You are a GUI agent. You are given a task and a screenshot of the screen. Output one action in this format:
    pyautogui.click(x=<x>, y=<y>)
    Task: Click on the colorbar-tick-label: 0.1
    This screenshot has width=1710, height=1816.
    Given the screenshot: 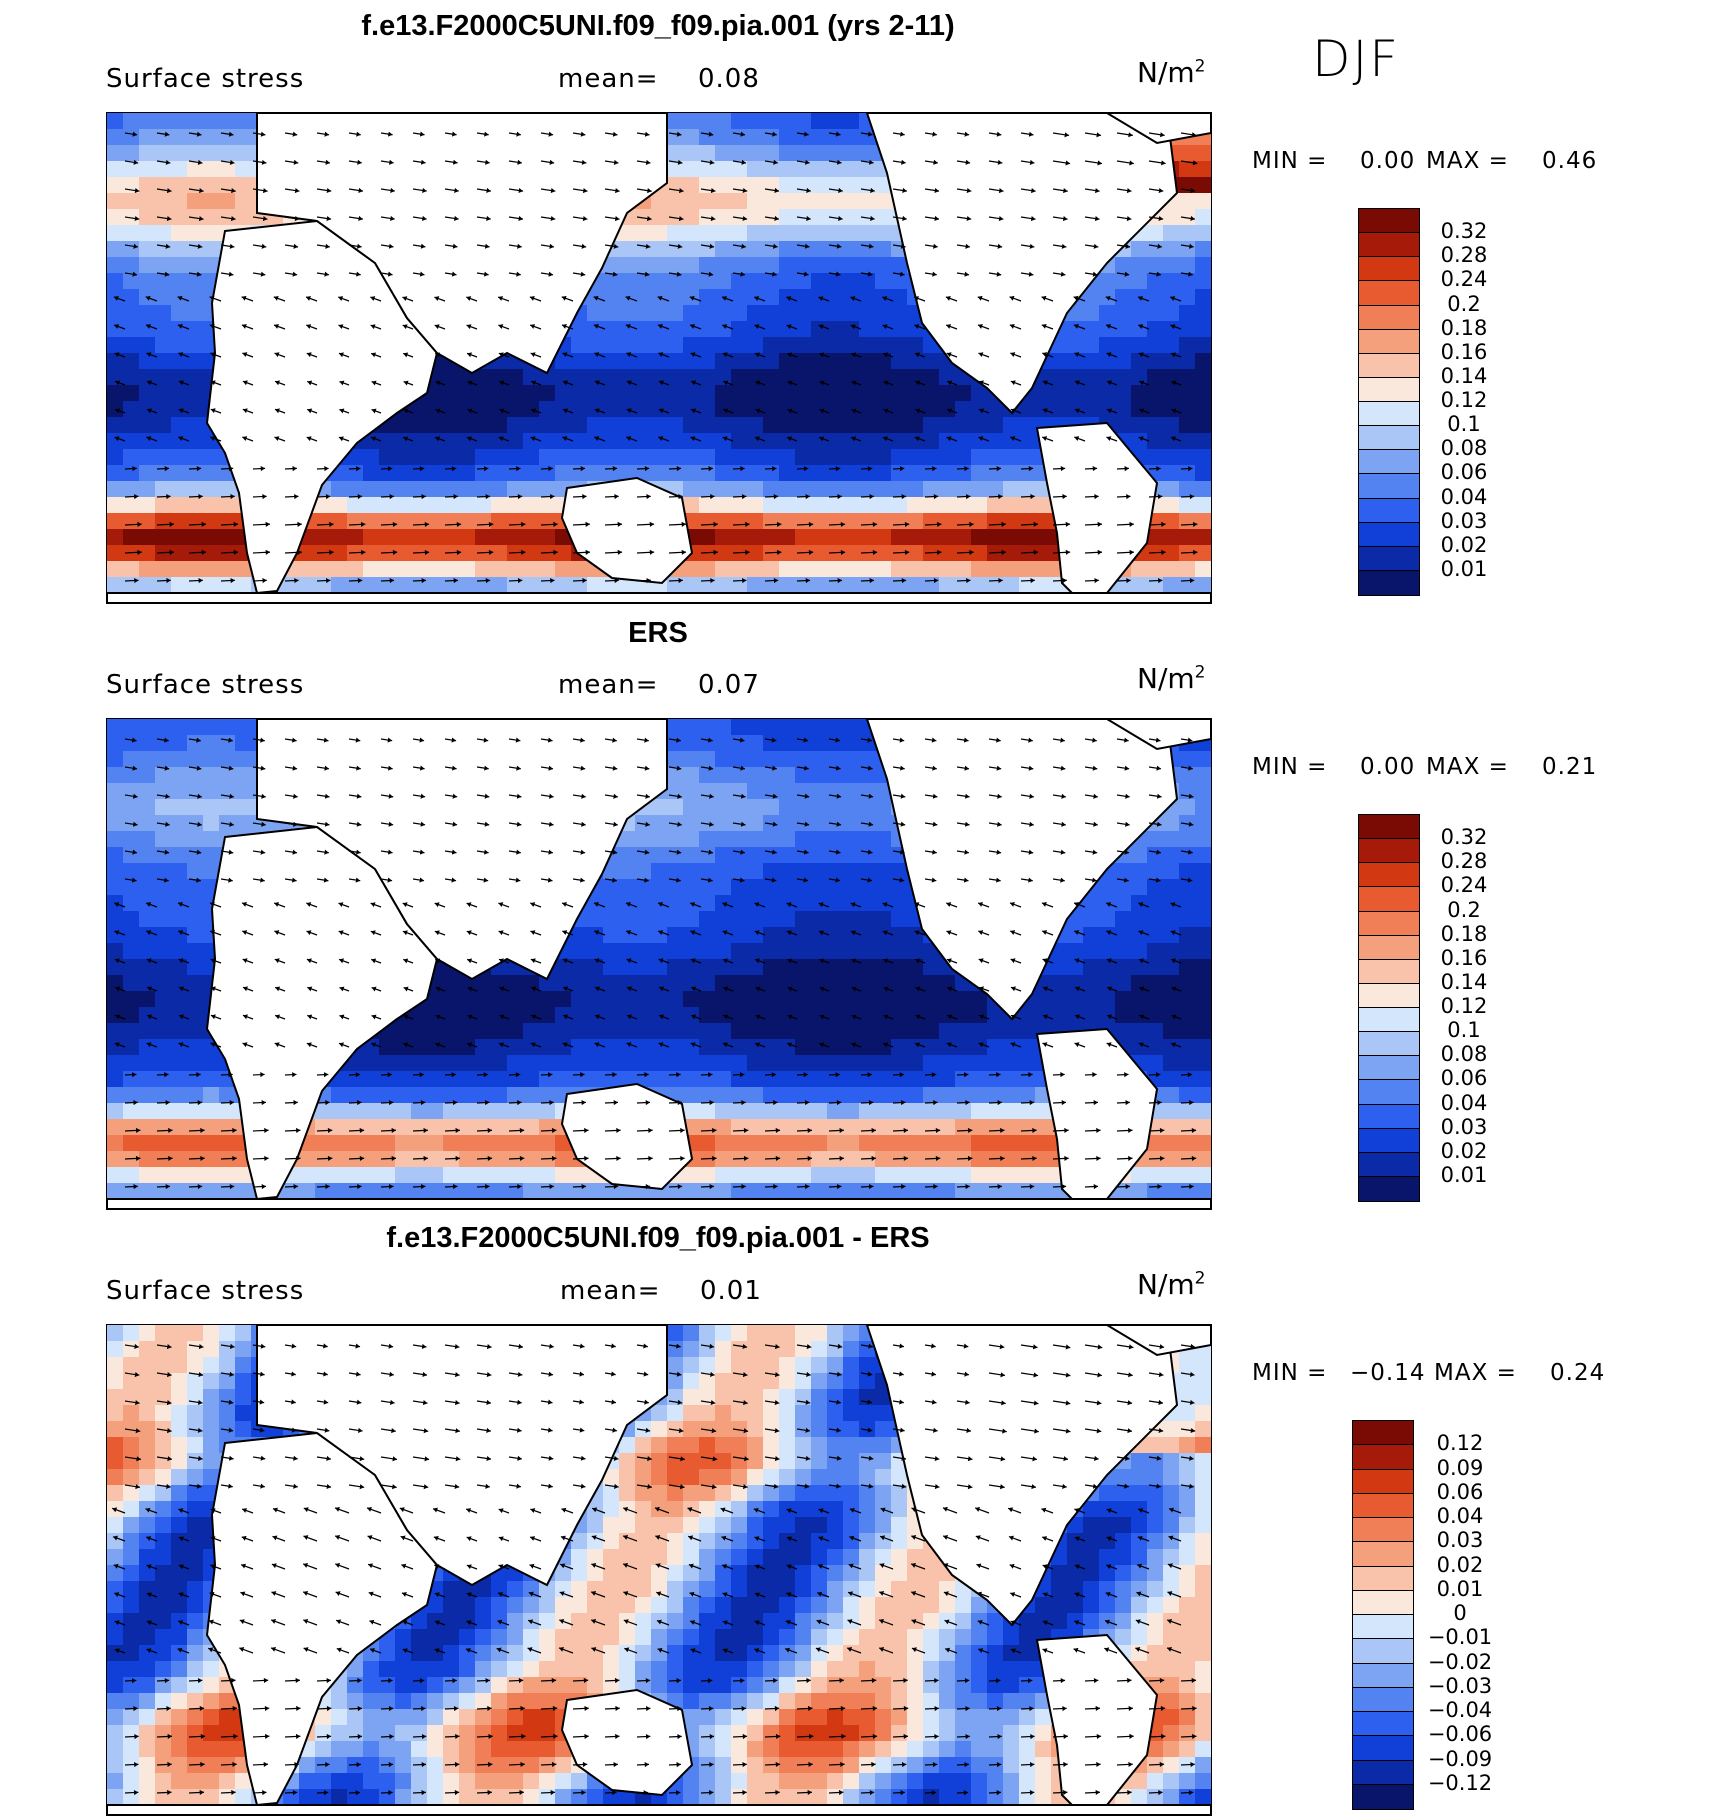 What is the action you would take?
    pyautogui.click(x=1464, y=1030)
    